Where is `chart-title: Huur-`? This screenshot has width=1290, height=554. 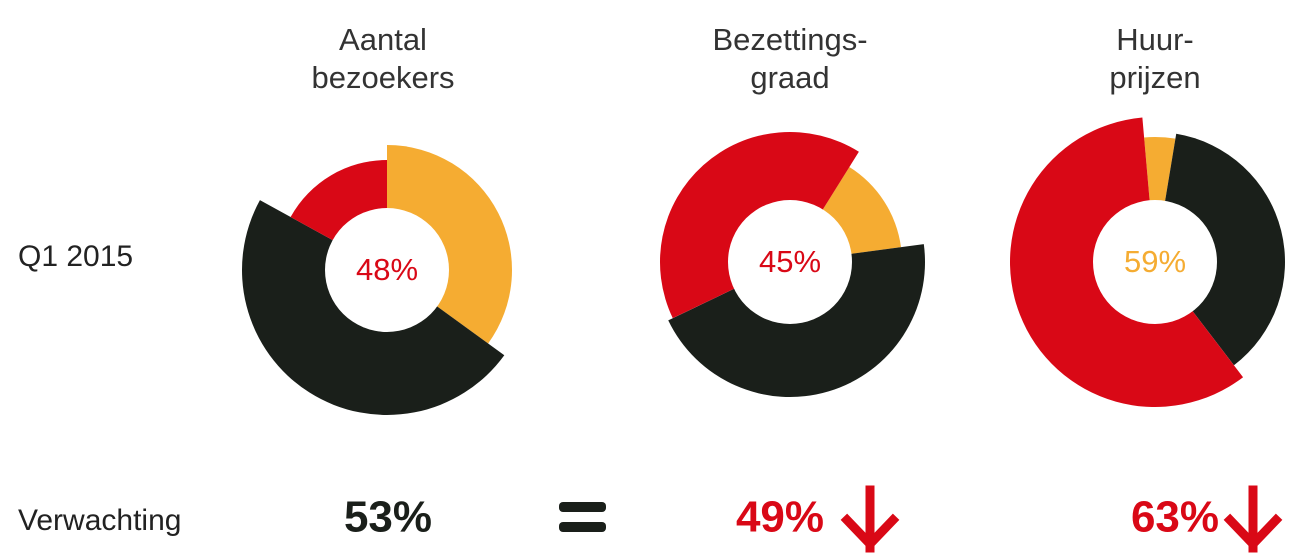
chart-title: Huur- is located at coordinates (1155, 39).